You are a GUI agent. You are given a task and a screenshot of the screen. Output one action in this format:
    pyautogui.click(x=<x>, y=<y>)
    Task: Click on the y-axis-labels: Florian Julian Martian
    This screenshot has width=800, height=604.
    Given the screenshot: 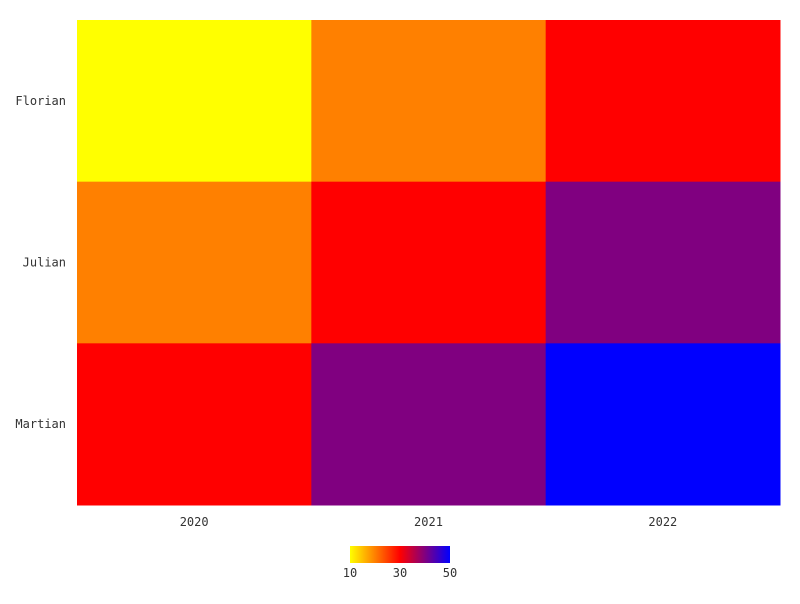 What is the action you would take?
    pyautogui.click(x=40, y=262)
    